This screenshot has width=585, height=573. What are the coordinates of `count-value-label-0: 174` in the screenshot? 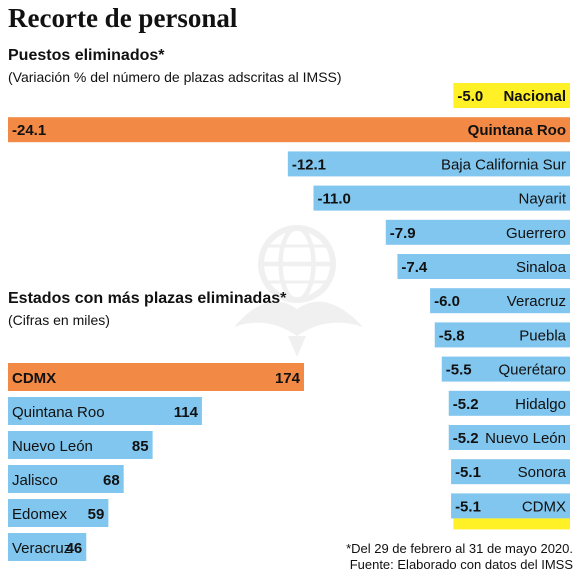 It's located at (288, 378).